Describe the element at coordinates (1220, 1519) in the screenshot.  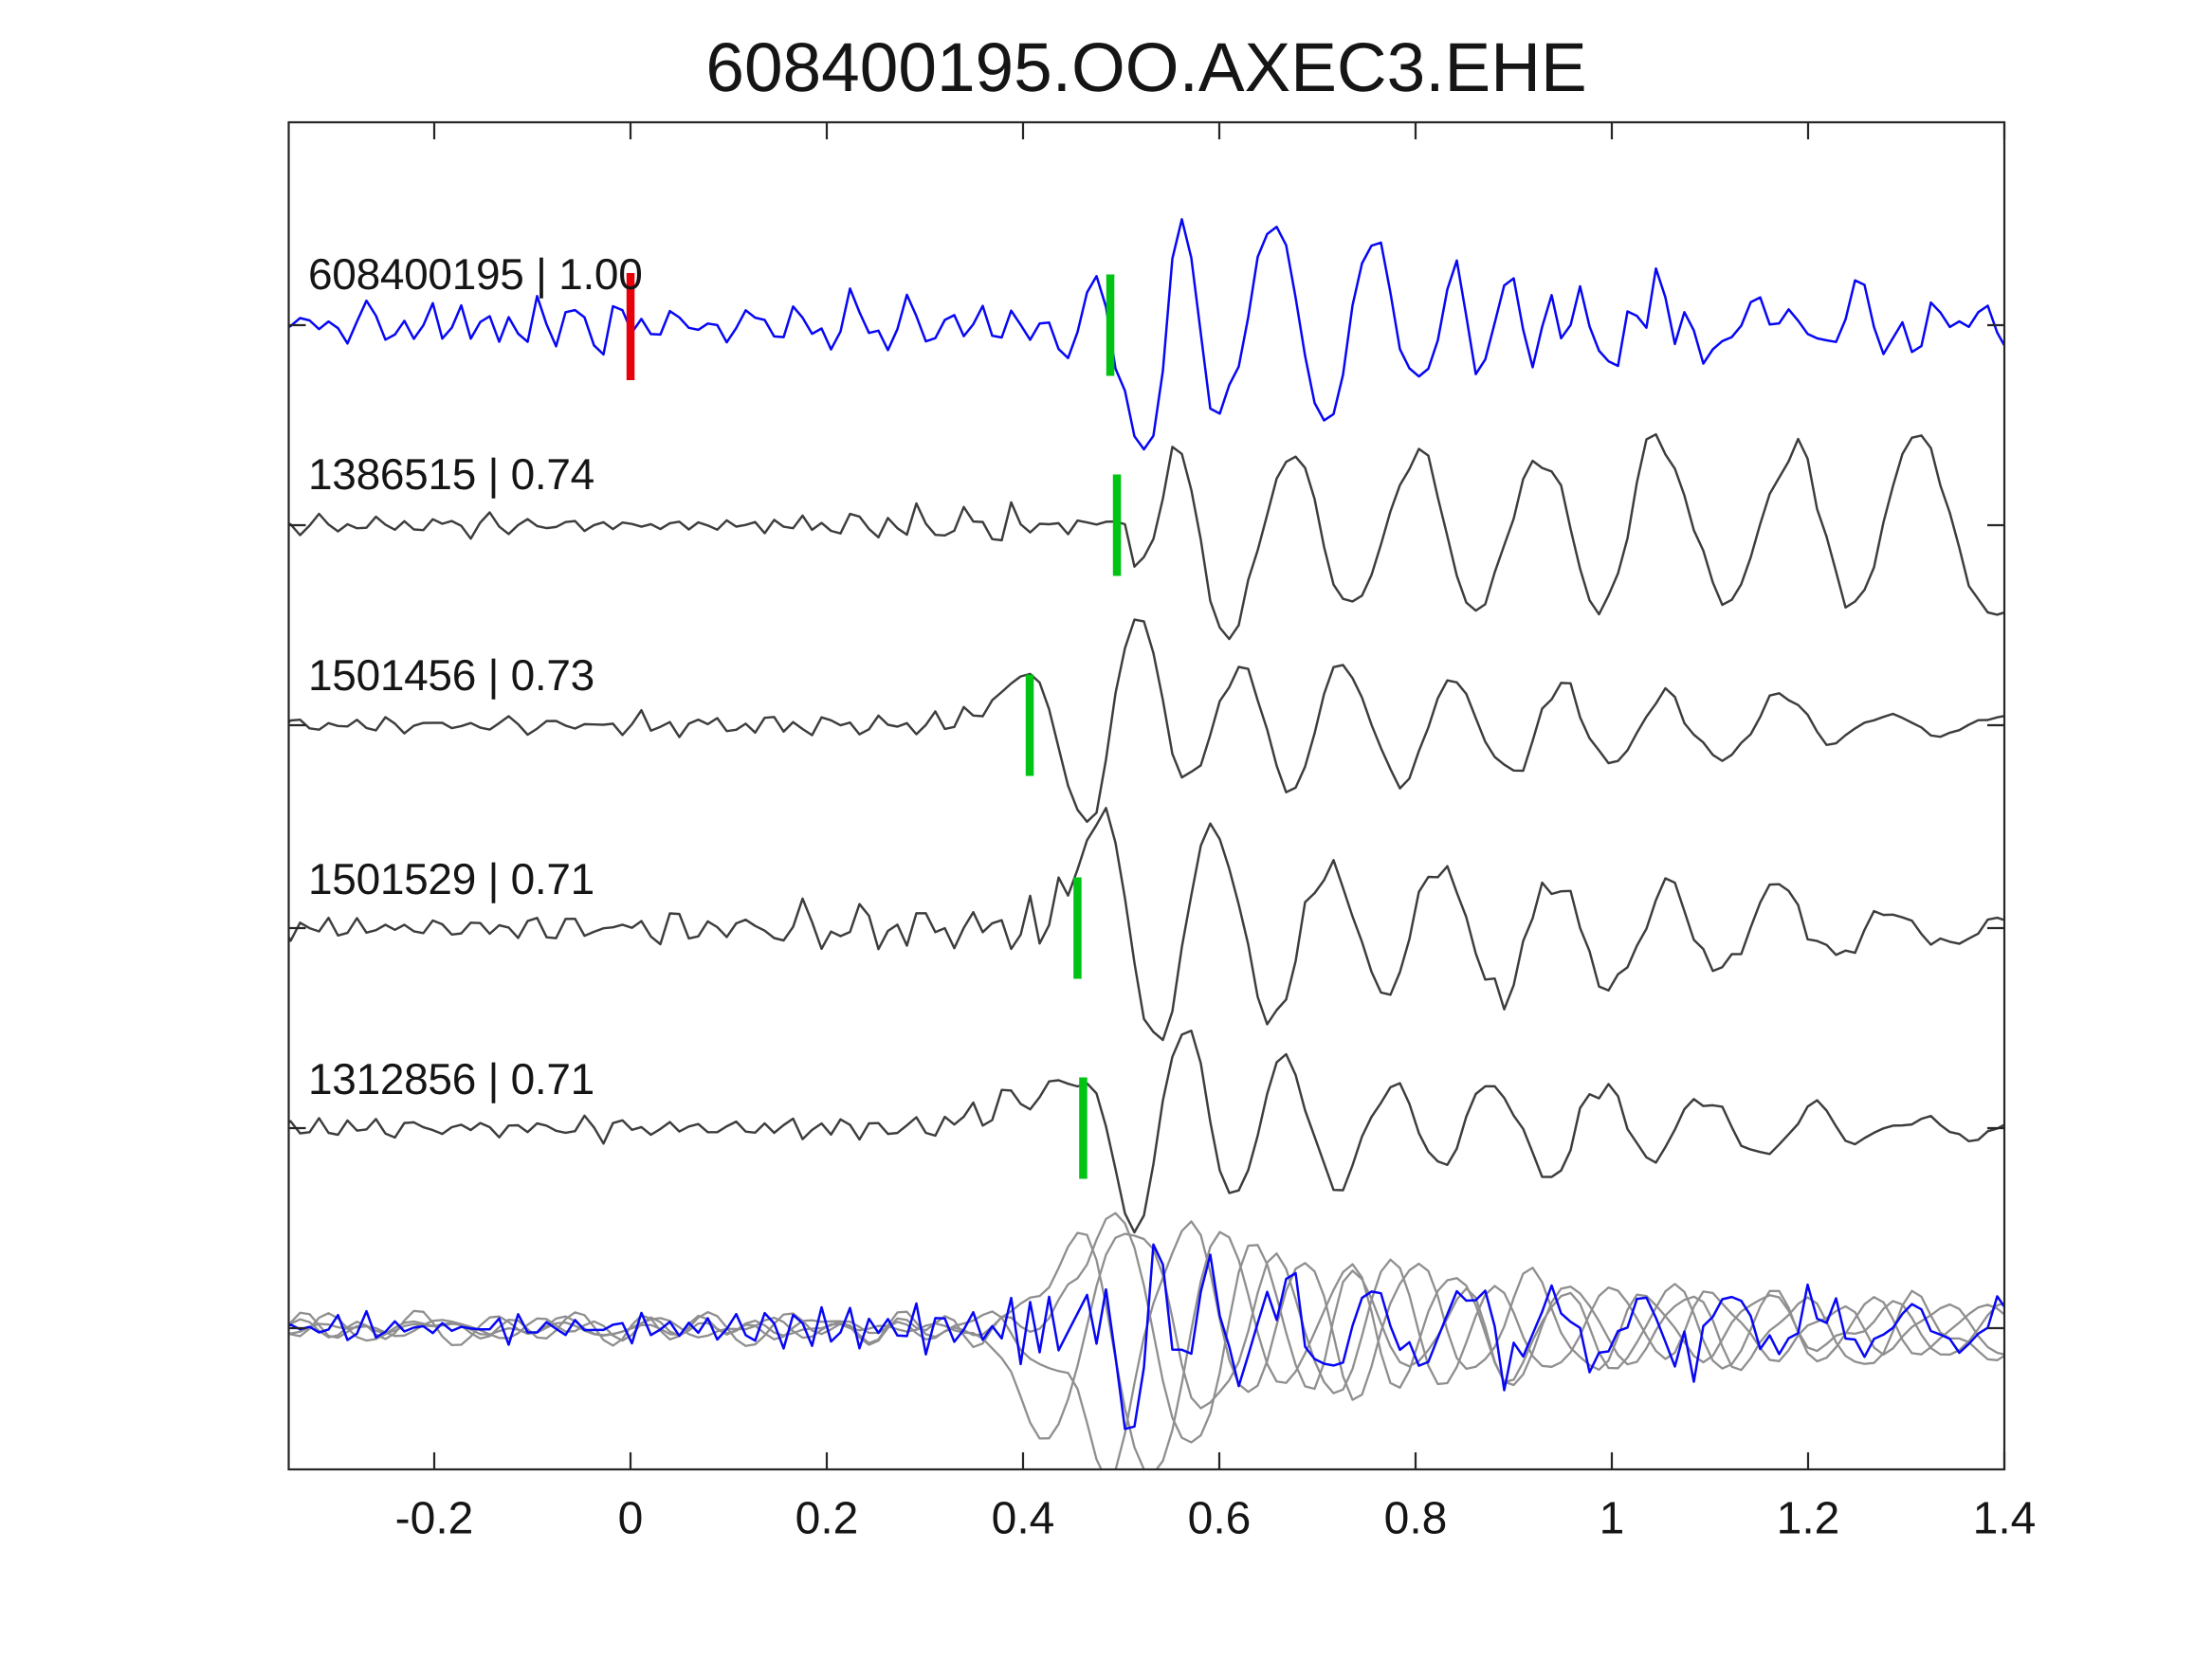
I see `svg-text: 0.6` at that location.